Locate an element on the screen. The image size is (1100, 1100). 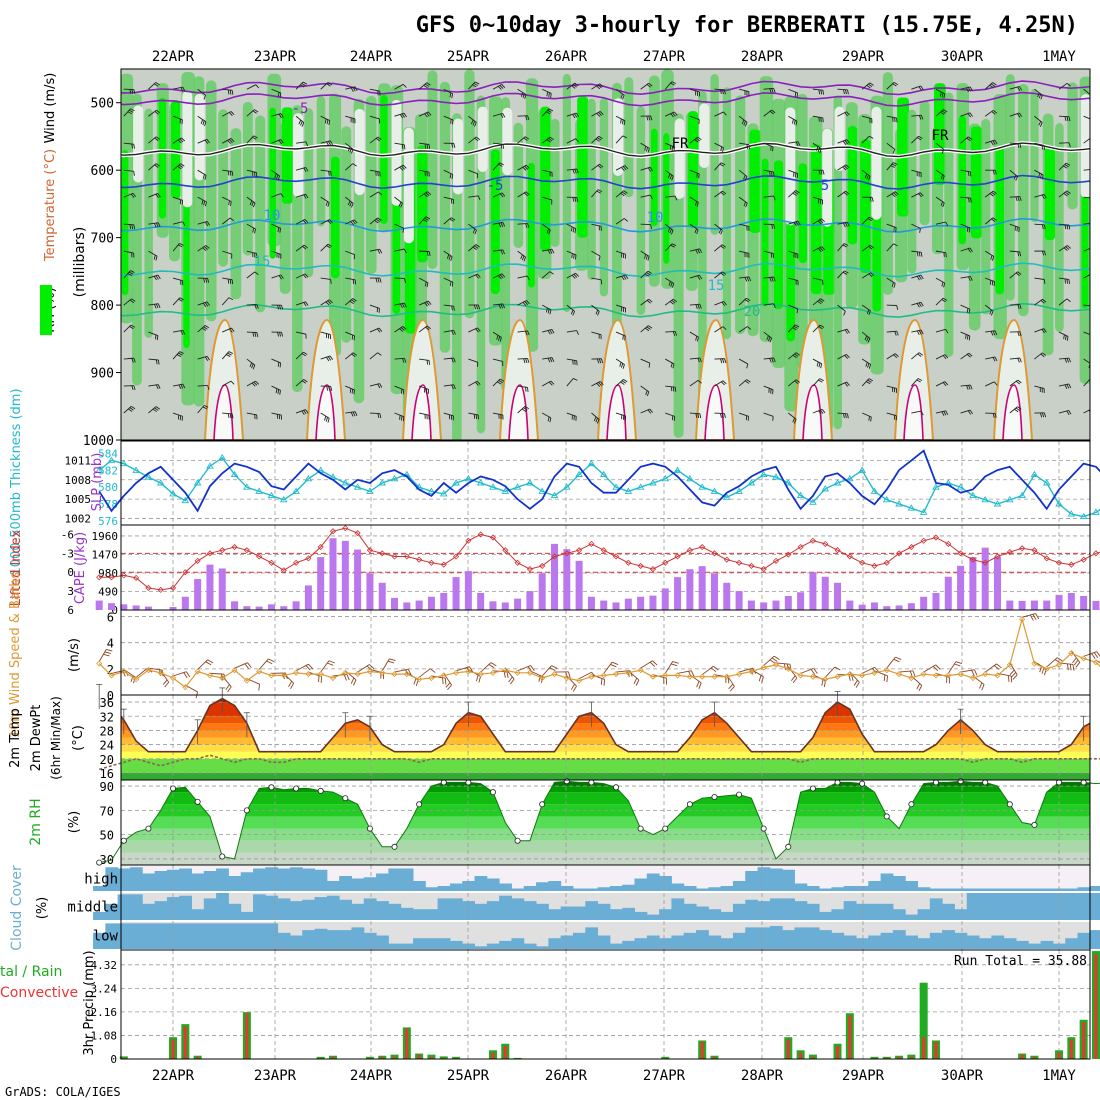
axis-unit: (%) is located at coordinates (74, 822).